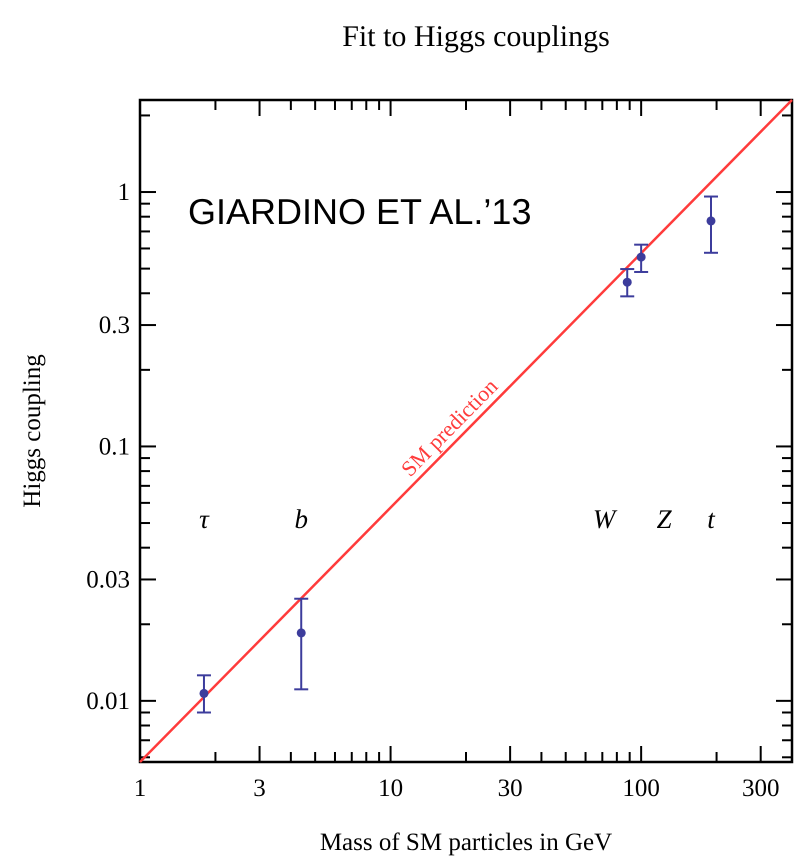 The height and width of the screenshot is (861, 796). What do you see at coordinates (108, 580) in the screenshot?
I see `y-tick-label: 0.03` at bounding box center [108, 580].